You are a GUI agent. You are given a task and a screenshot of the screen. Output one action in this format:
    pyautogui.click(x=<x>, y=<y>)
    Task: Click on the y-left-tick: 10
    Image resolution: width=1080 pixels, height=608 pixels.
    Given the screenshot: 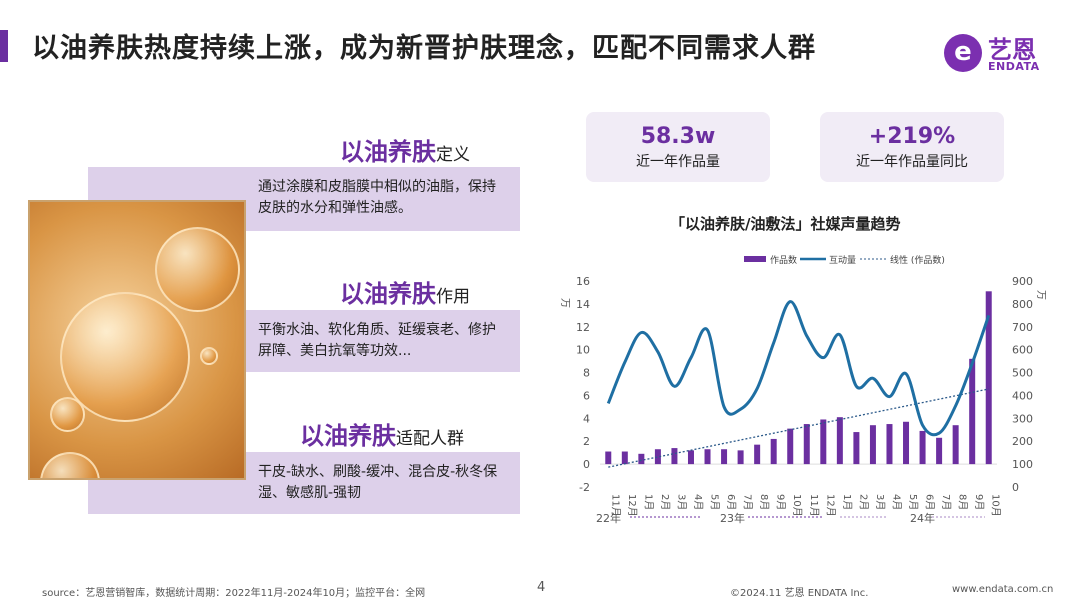 What is the action you would take?
    pyautogui.click(x=583, y=350)
    